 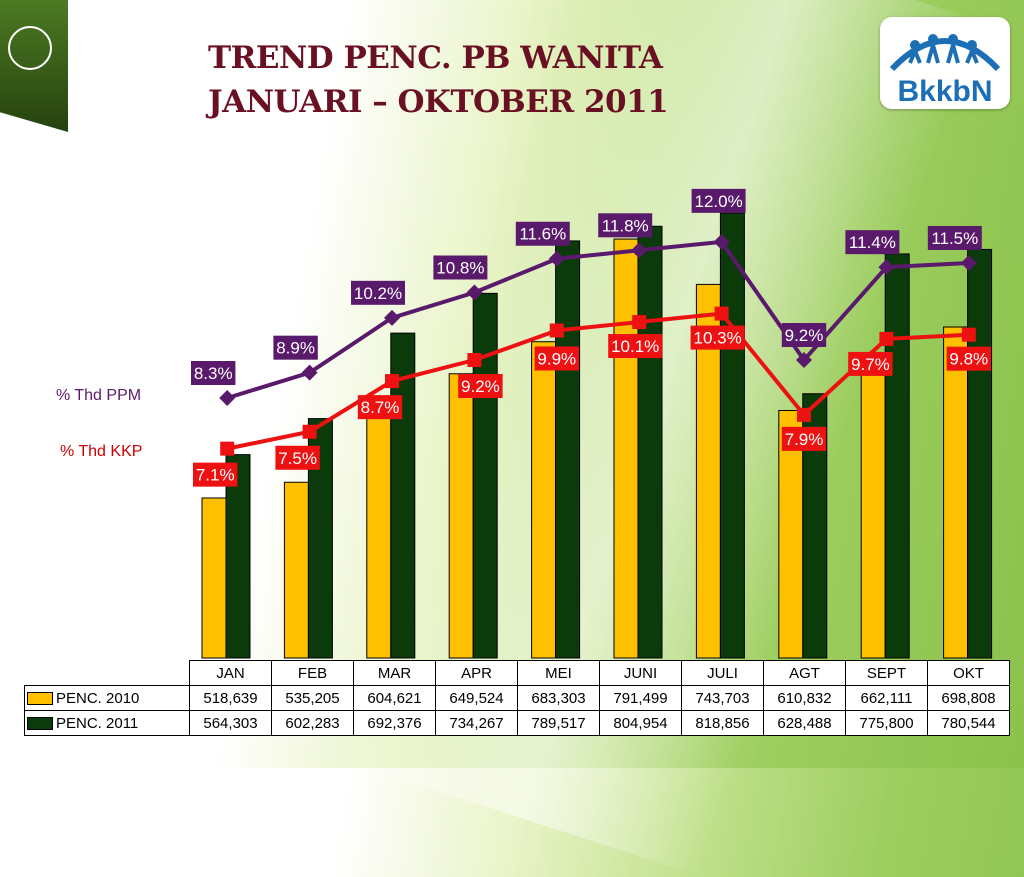 I want to click on cell-2011-agt: 628,488, so click(x=804, y=723).